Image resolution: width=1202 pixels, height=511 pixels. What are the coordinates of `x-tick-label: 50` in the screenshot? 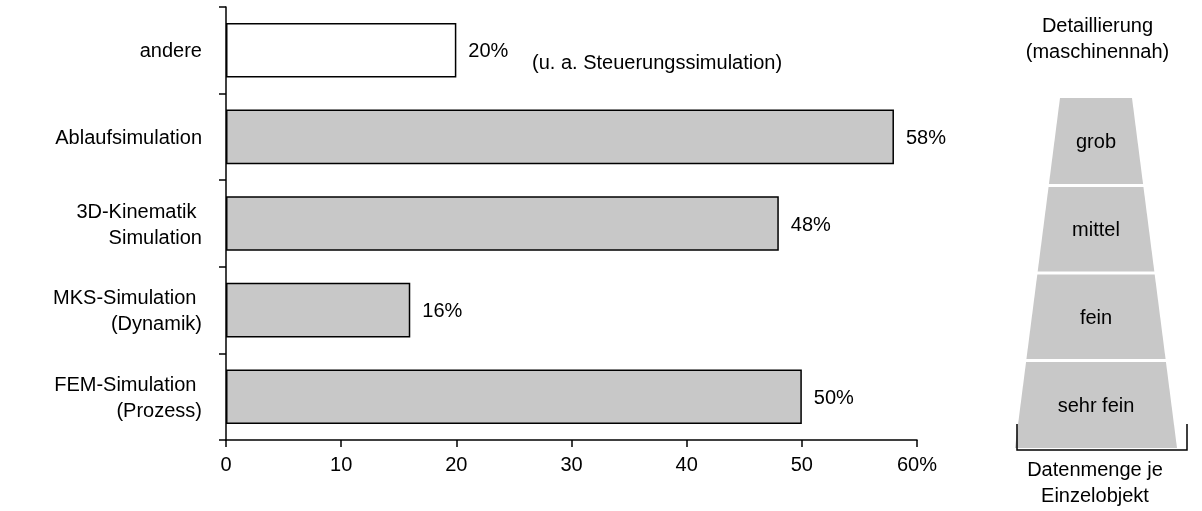 It's located at (801, 464).